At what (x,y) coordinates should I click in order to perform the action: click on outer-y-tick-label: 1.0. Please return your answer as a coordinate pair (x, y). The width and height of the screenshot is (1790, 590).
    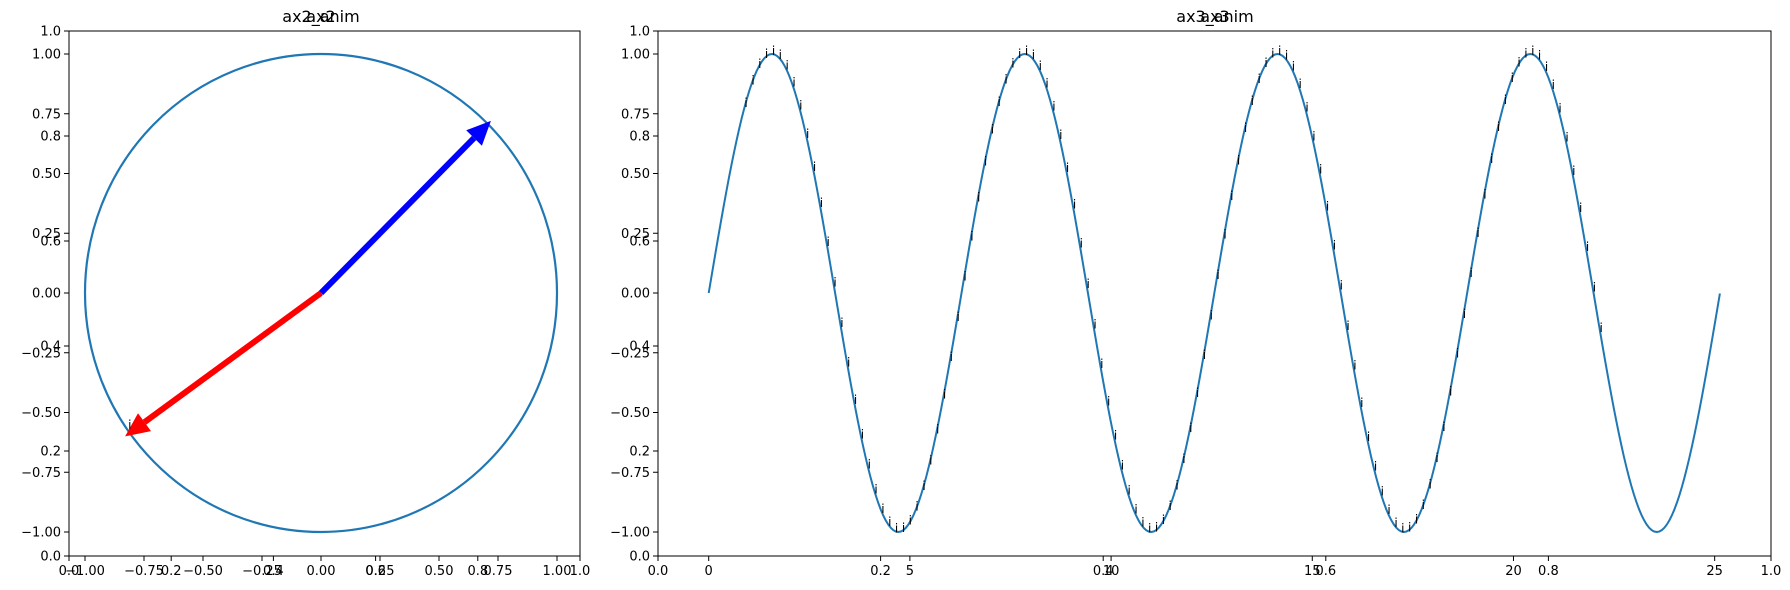
    Looking at the image, I should click on (50, 32).